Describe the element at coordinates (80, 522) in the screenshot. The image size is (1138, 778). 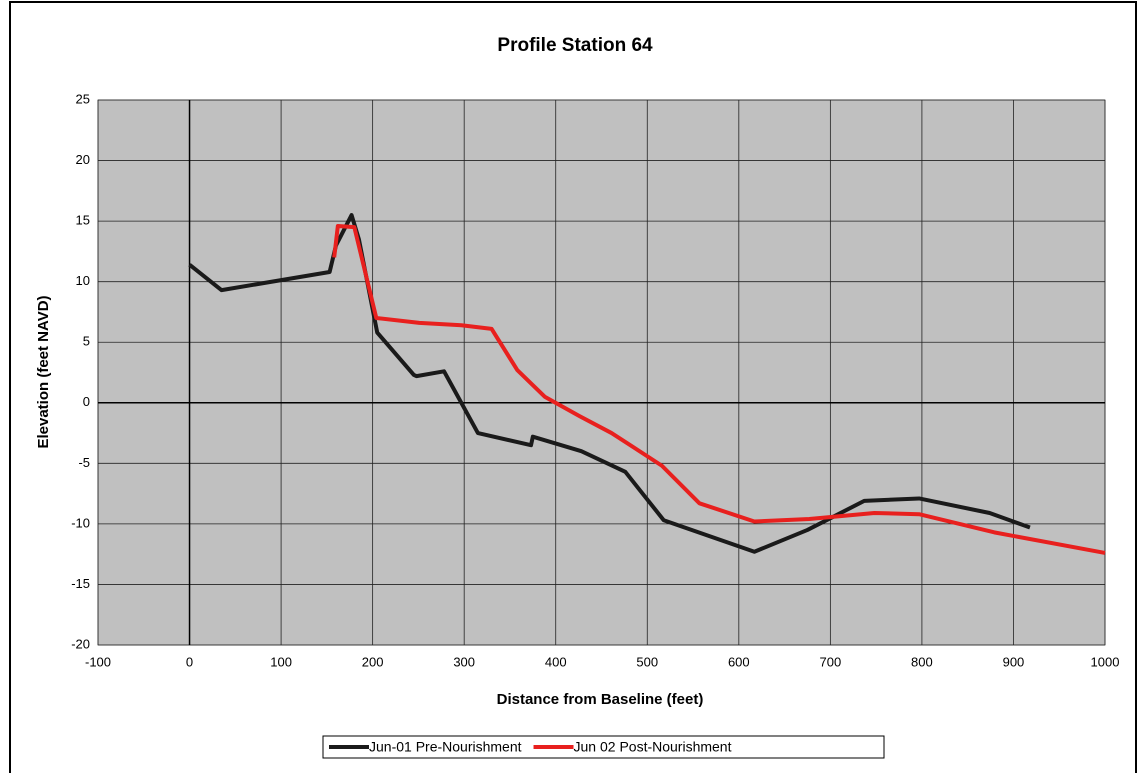
I see `y-tick-label: -10` at that location.